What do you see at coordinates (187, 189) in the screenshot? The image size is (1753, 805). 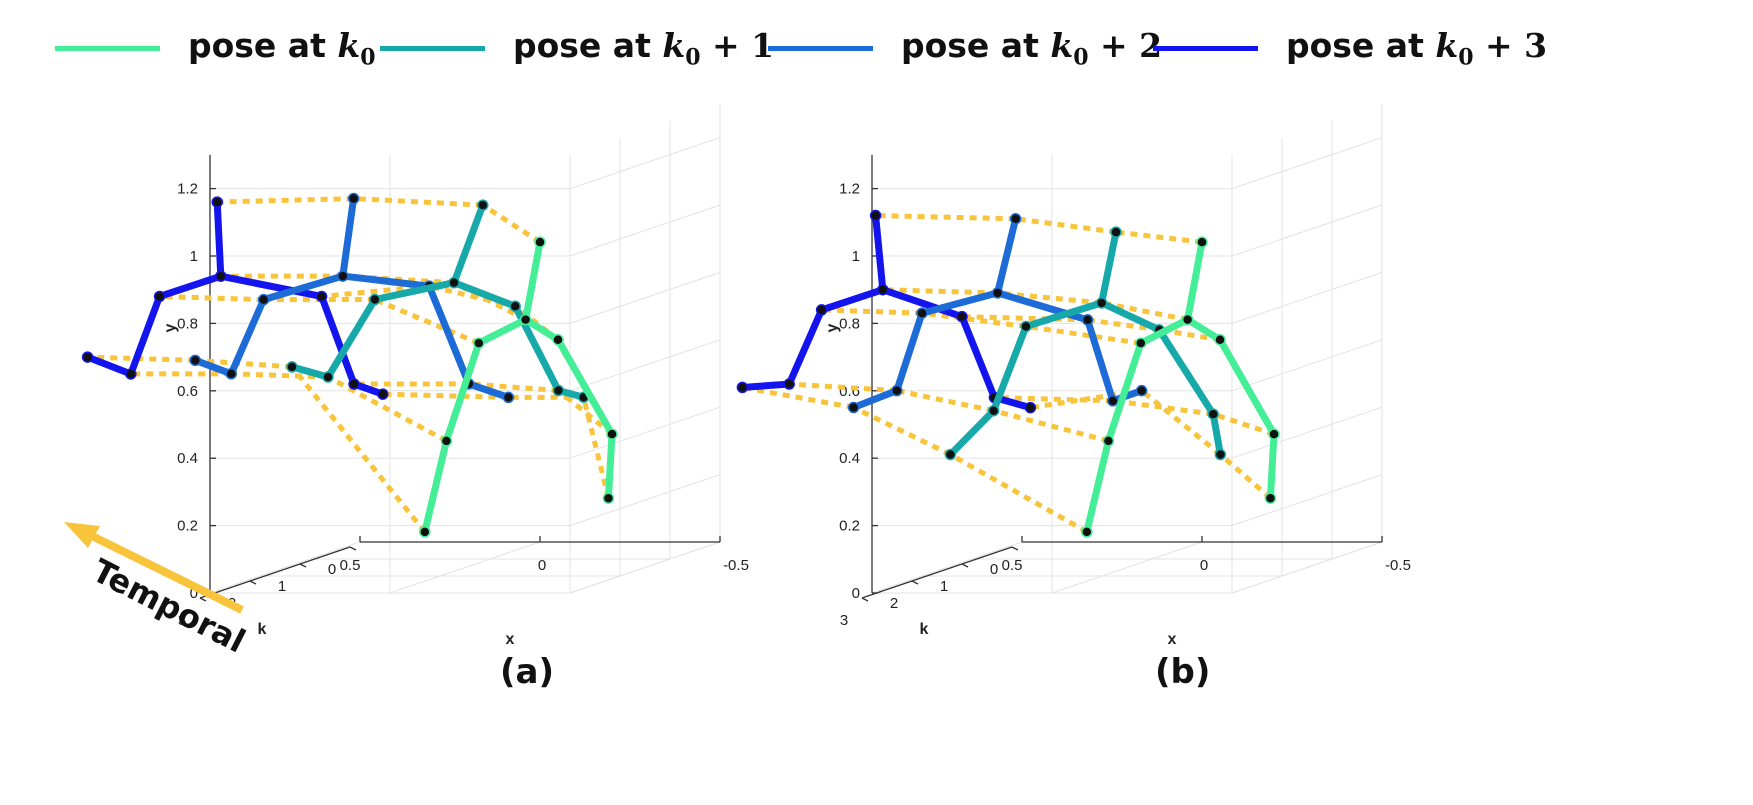 I see `y-tick-label: 1.2` at bounding box center [187, 189].